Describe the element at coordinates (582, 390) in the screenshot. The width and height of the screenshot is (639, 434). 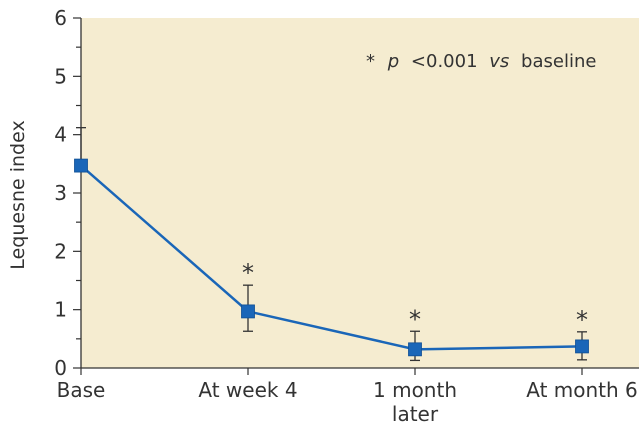
I see `x-tick-label: At month 6` at that location.